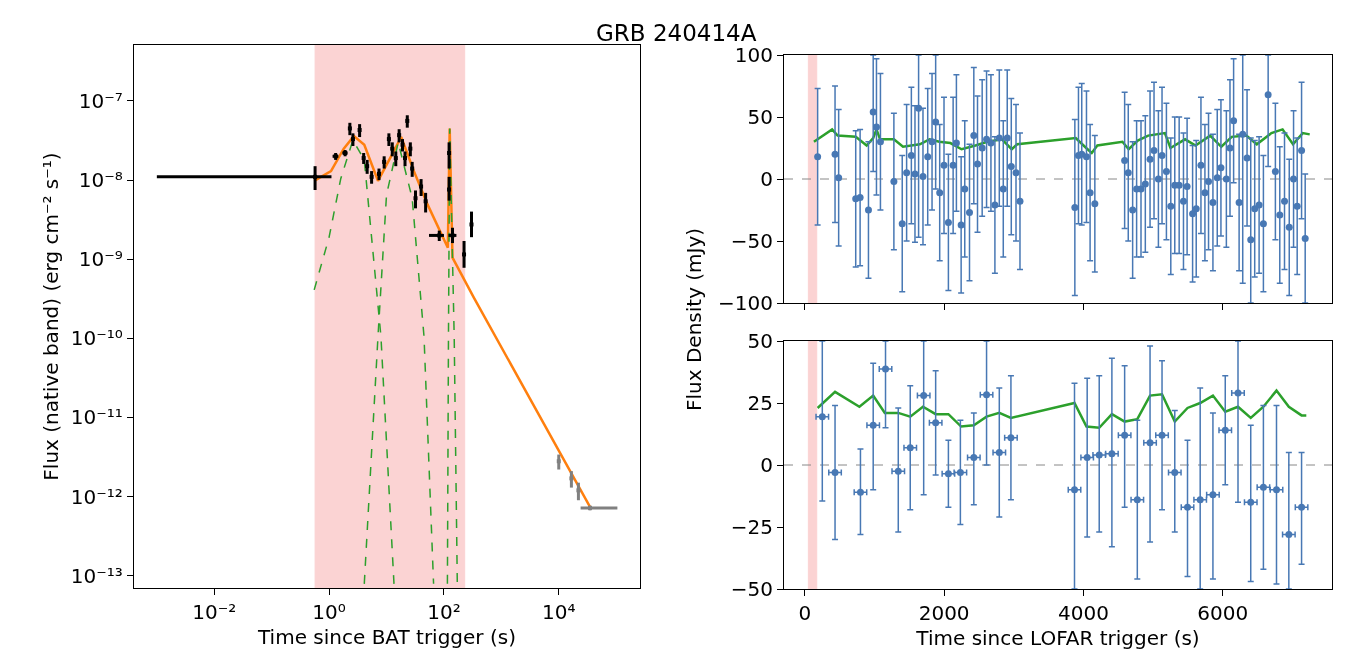  I want to click on y-tick-label: 10⁻¹¹, so click(96, 417).